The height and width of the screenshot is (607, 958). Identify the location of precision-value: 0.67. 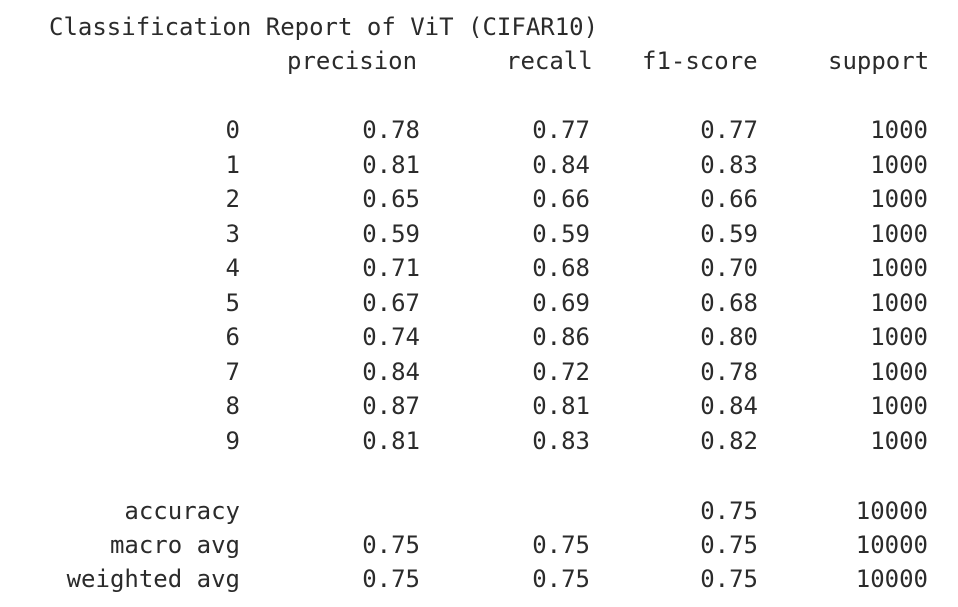
(391, 302).